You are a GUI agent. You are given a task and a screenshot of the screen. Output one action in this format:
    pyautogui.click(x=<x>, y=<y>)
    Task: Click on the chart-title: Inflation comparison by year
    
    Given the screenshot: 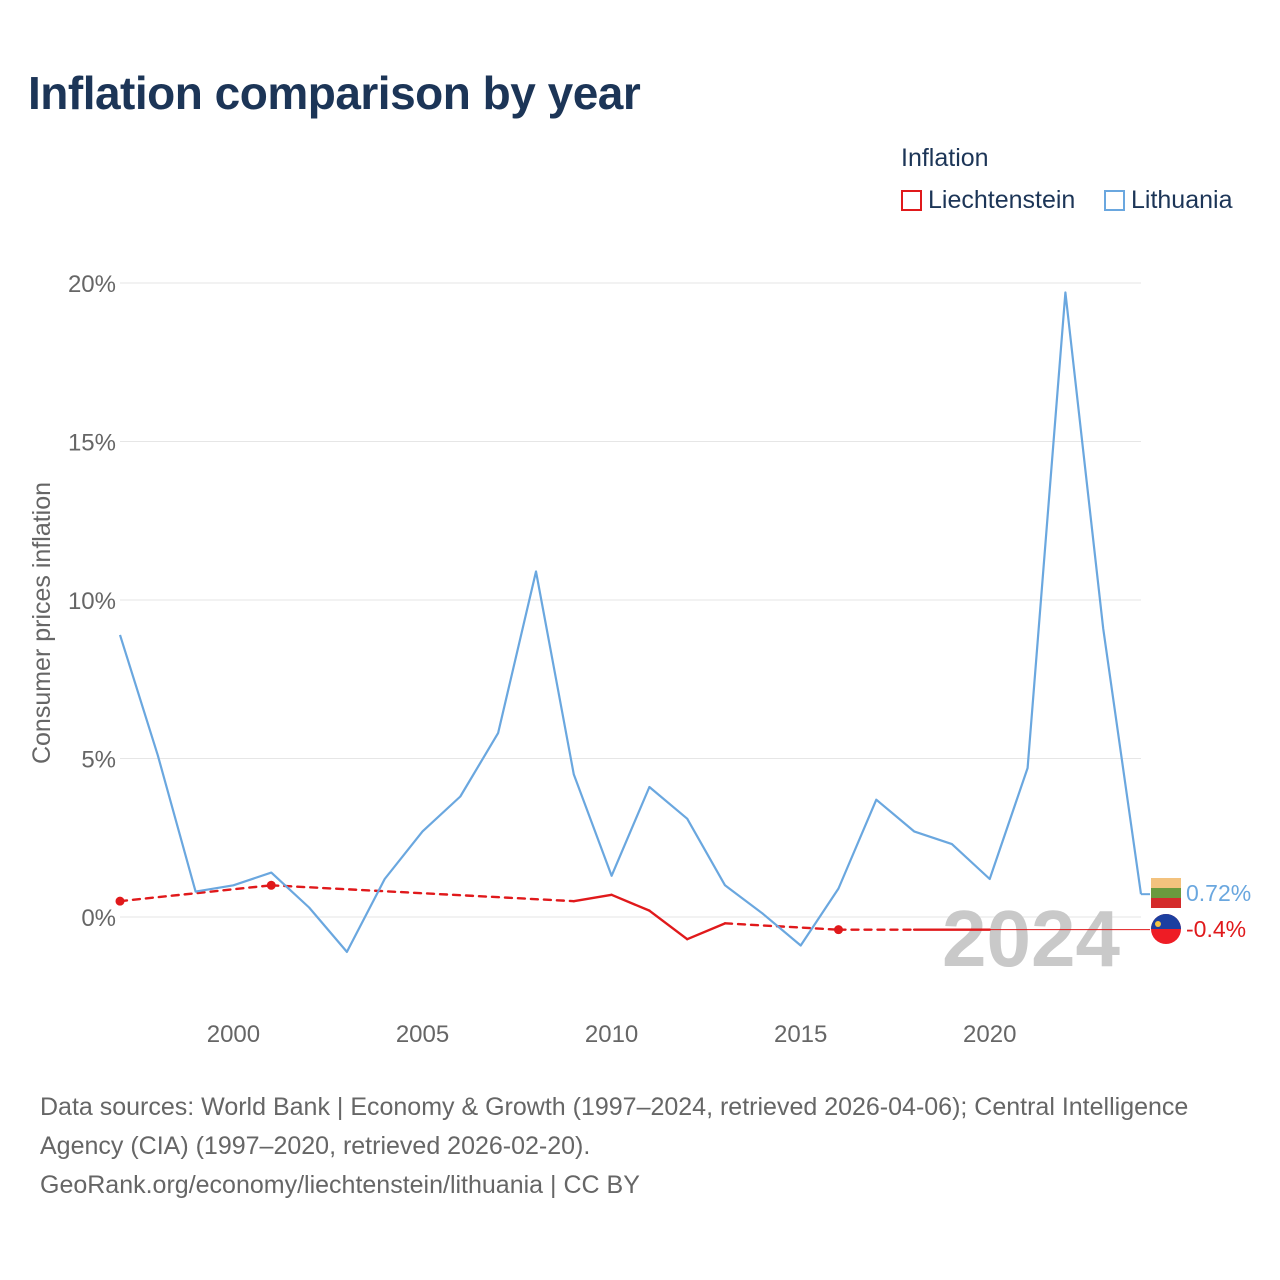 What is the action you would take?
    pyautogui.click(x=334, y=93)
    